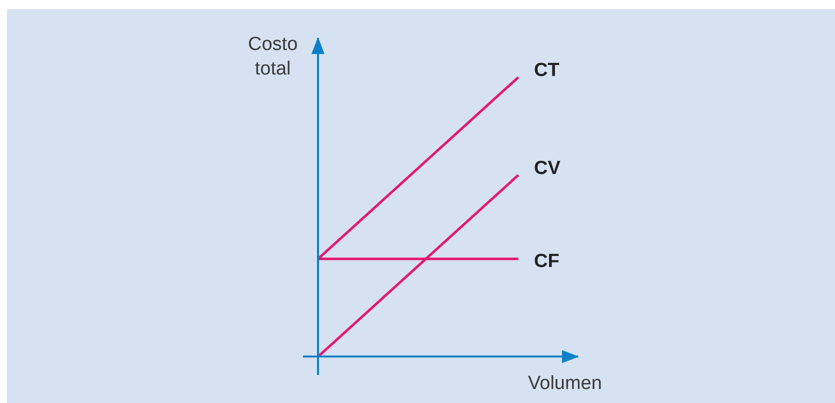  I want to click on series-label: CV, so click(547, 168).